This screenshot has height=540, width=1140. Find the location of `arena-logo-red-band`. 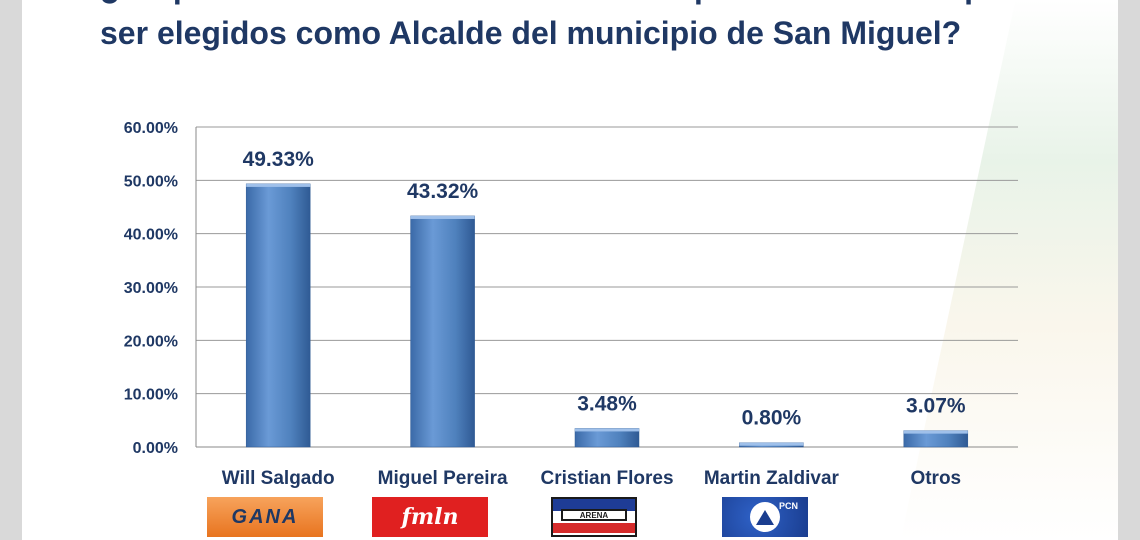

arena-logo-red-band is located at coordinates (594, 528).